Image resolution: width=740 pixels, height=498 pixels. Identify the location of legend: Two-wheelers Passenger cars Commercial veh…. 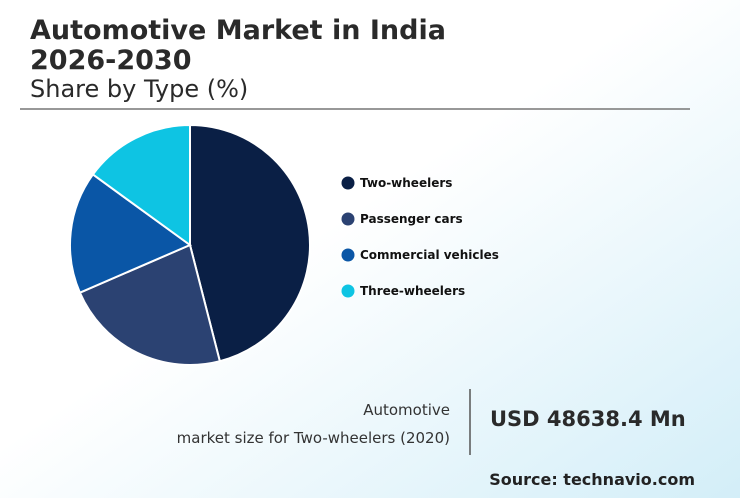
(420, 237).